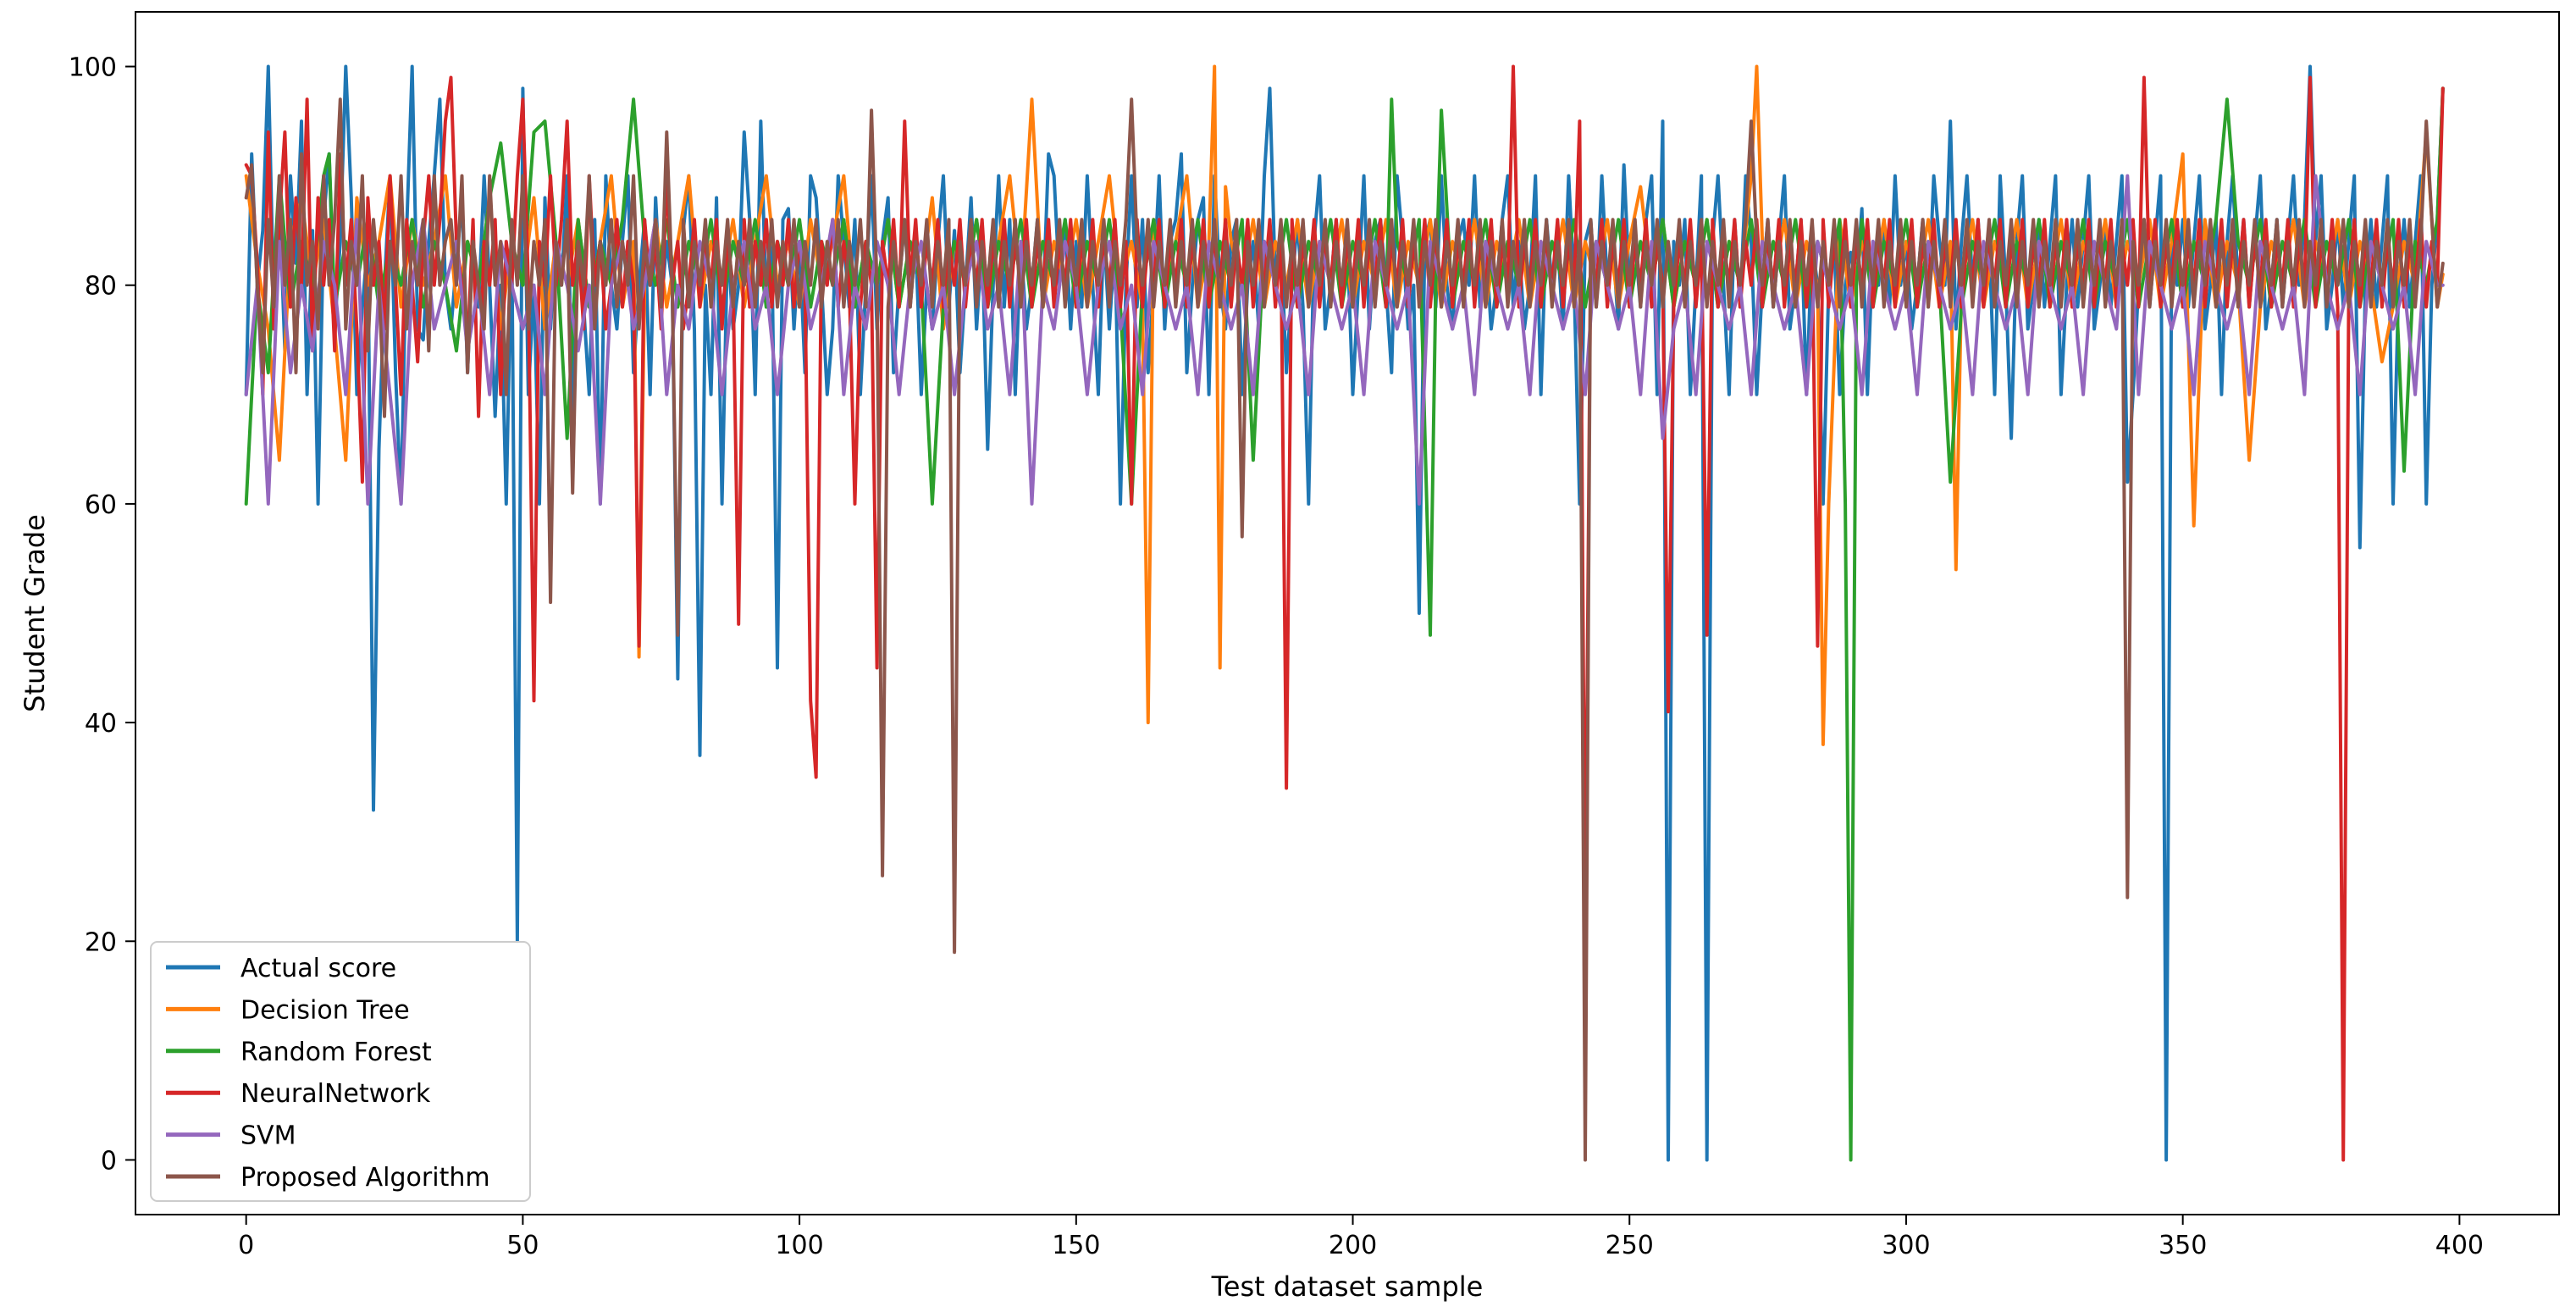 Image resolution: width=2576 pixels, height=1312 pixels. I want to click on y-tick-label: 100, so click(93, 68).